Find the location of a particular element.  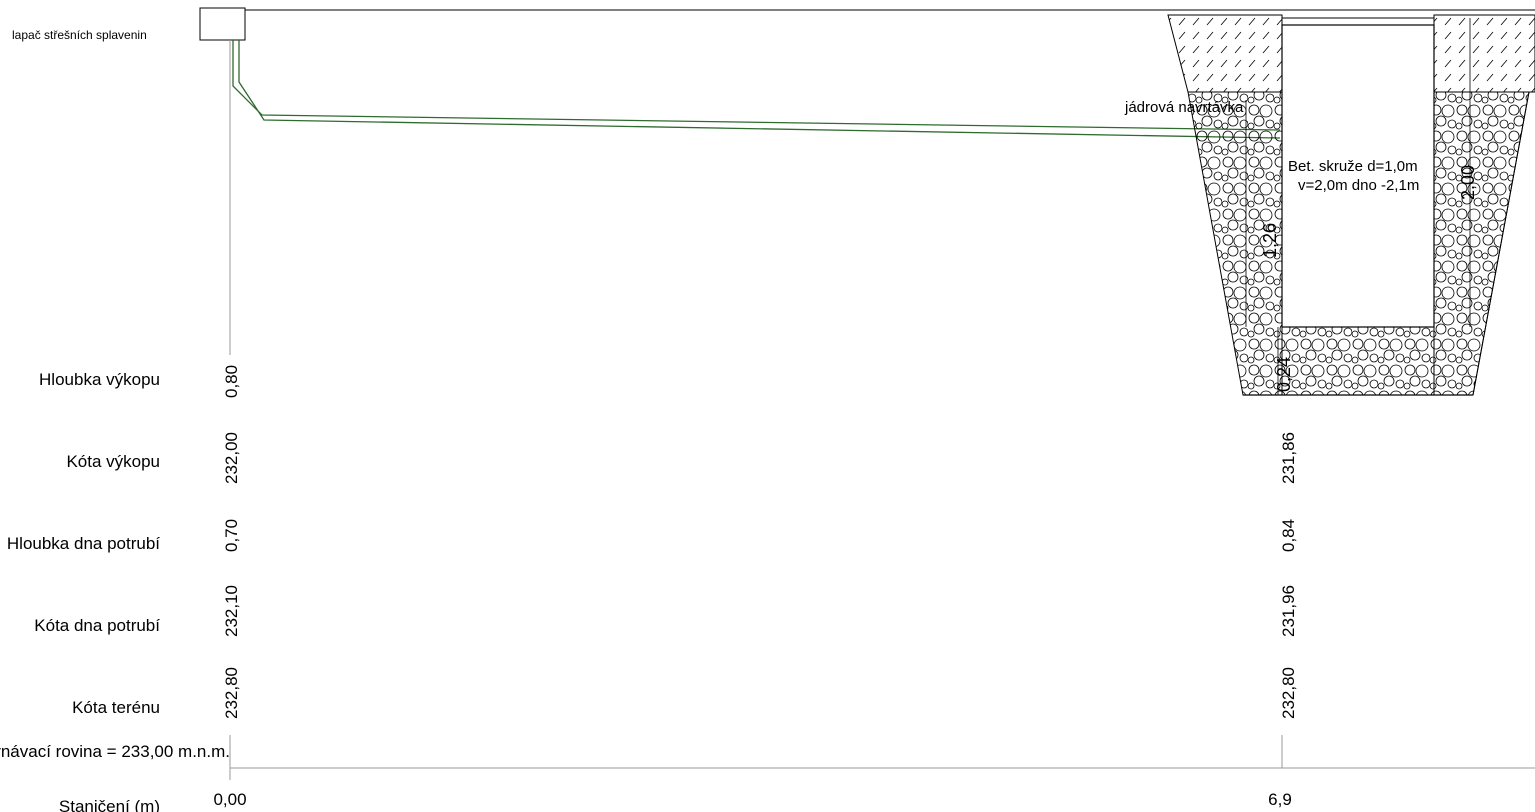

row-label-pipe-level: Kóta dna potrubí is located at coordinates (97, 625).